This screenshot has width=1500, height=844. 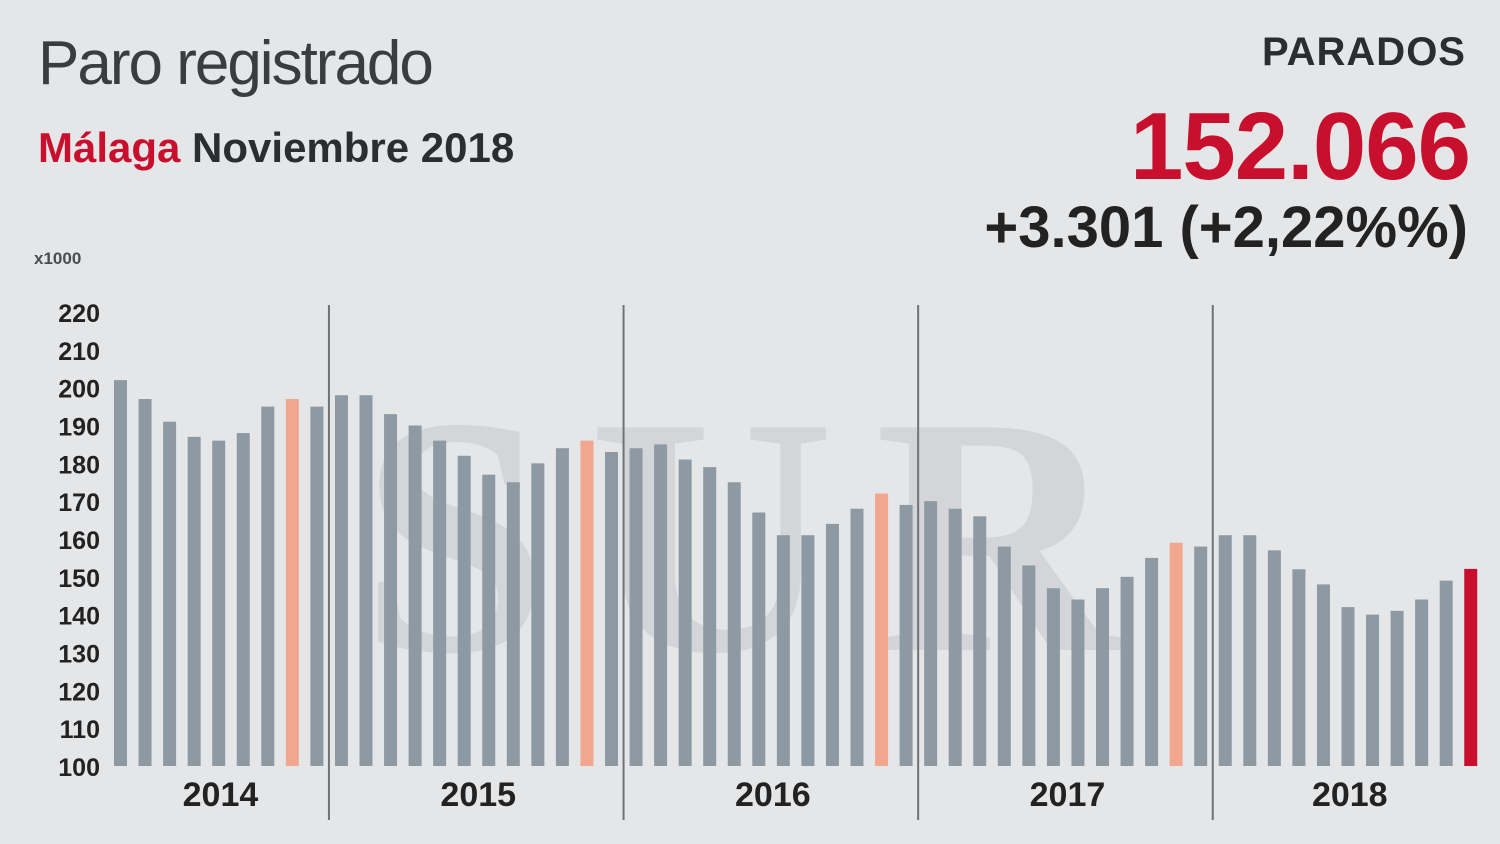 What do you see at coordinates (1350, 795) in the screenshot?
I see `x-year-label: 2018` at bounding box center [1350, 795].